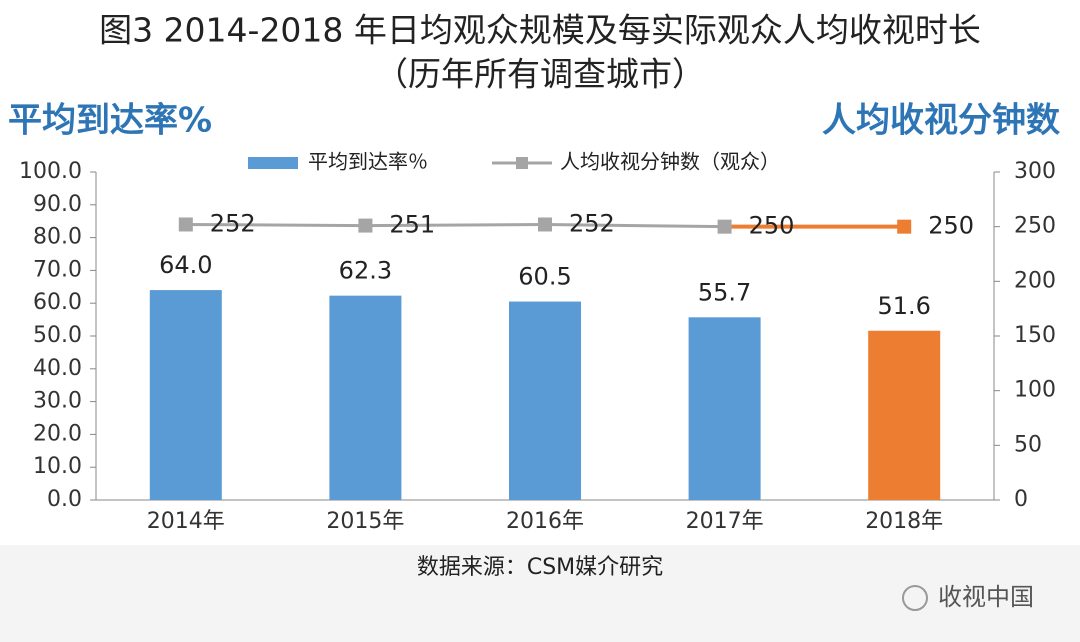 Image resolution: width=1080 pixels, height=642 pixels. What do you see at coordinates (50, 171) in the screenshot?
I see `y-tick-label: 100.0` at bounding box center [50, 171].